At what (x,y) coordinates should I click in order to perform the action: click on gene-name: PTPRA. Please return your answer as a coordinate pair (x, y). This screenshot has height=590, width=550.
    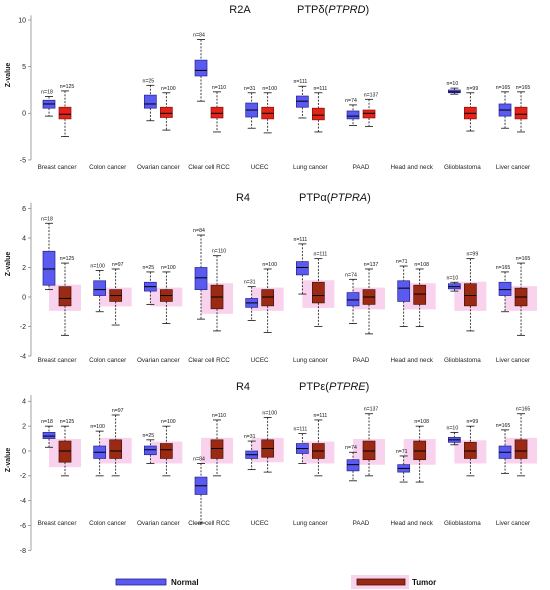
    Looking at the image, I should click on (348, 198).